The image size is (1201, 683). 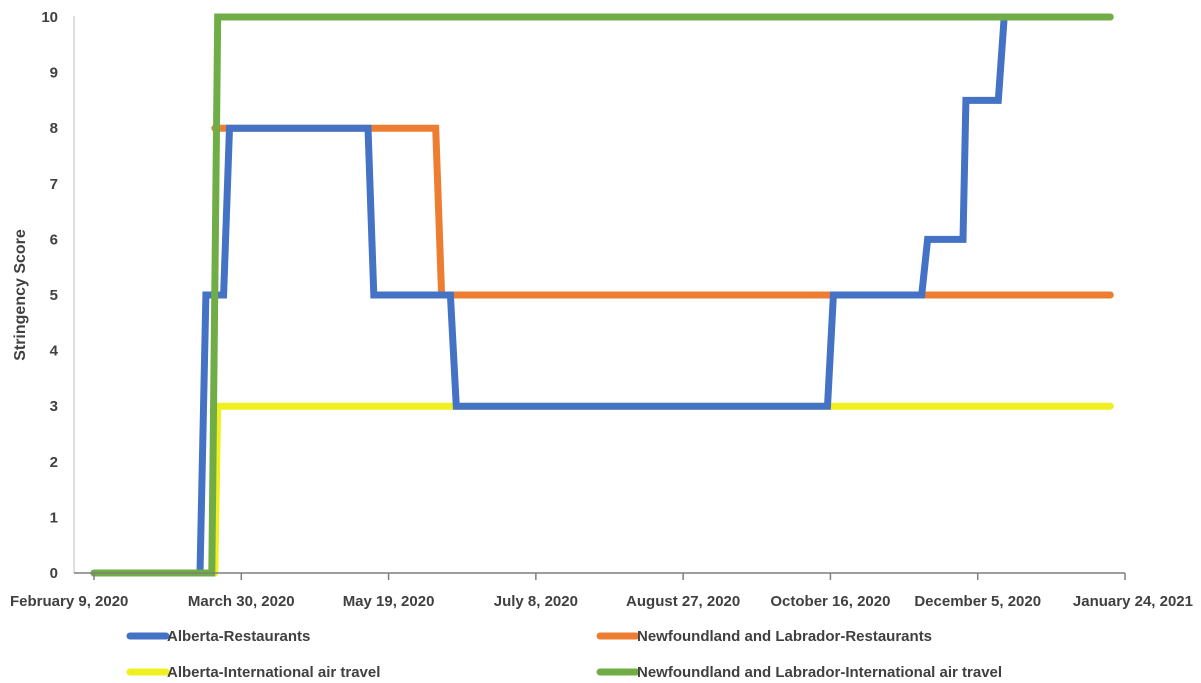 I want to click on y-tick-label: 4, so click(x=54, y=351).